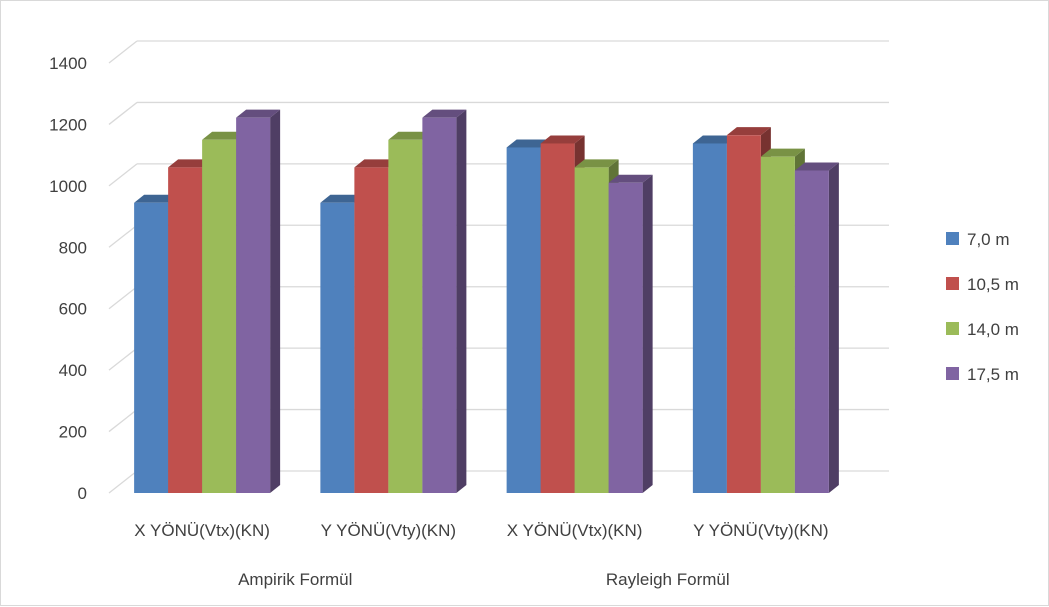 Image resolution: width=1049 pixels, height=607 pixels. What do you see at coordinates (82, 493) in the screenshot?
I see `y-tick-label: 0` at bounding box center [82, 493].